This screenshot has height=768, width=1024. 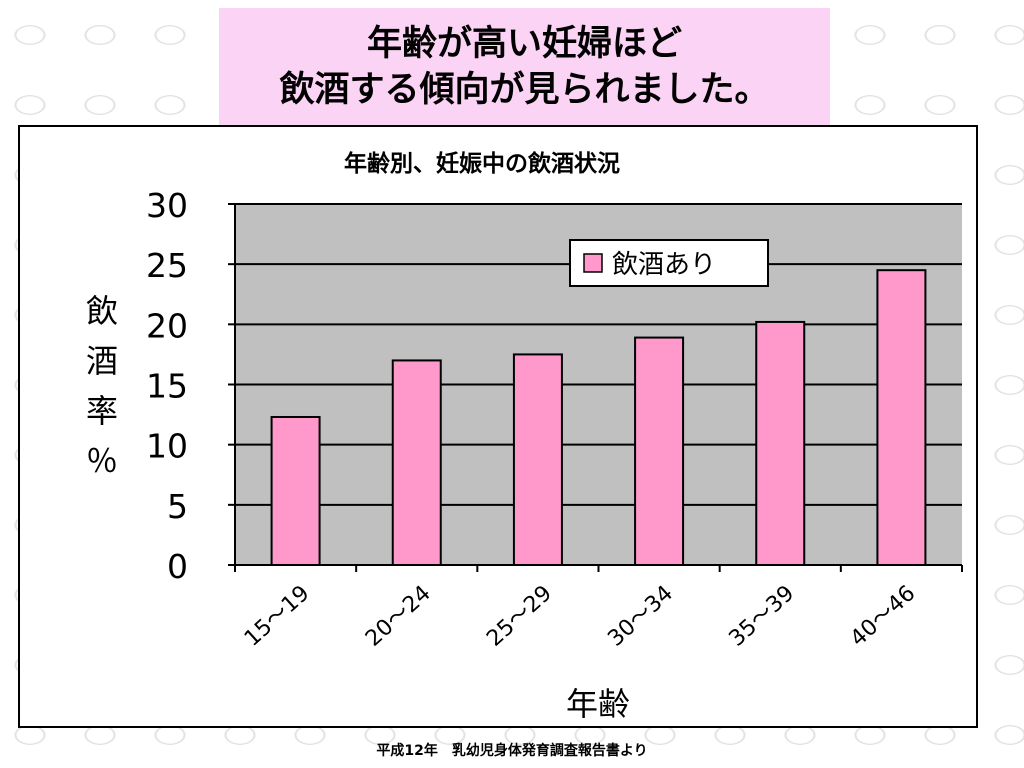 I want to click on y-tick-label: 30, so click(x=167, y=205).